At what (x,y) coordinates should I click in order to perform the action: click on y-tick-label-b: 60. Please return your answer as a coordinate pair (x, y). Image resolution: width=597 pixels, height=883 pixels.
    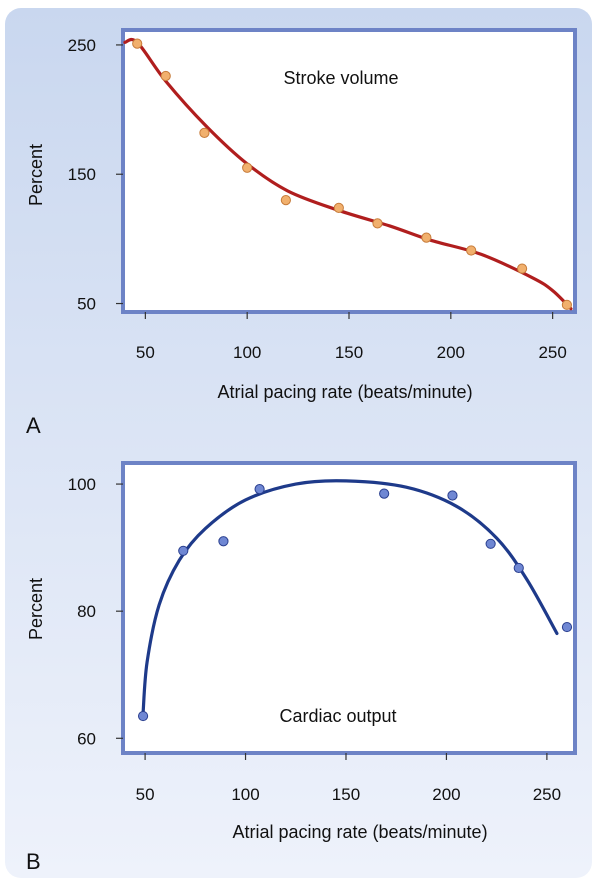
    Looking at the image, I should click on (86, 738).